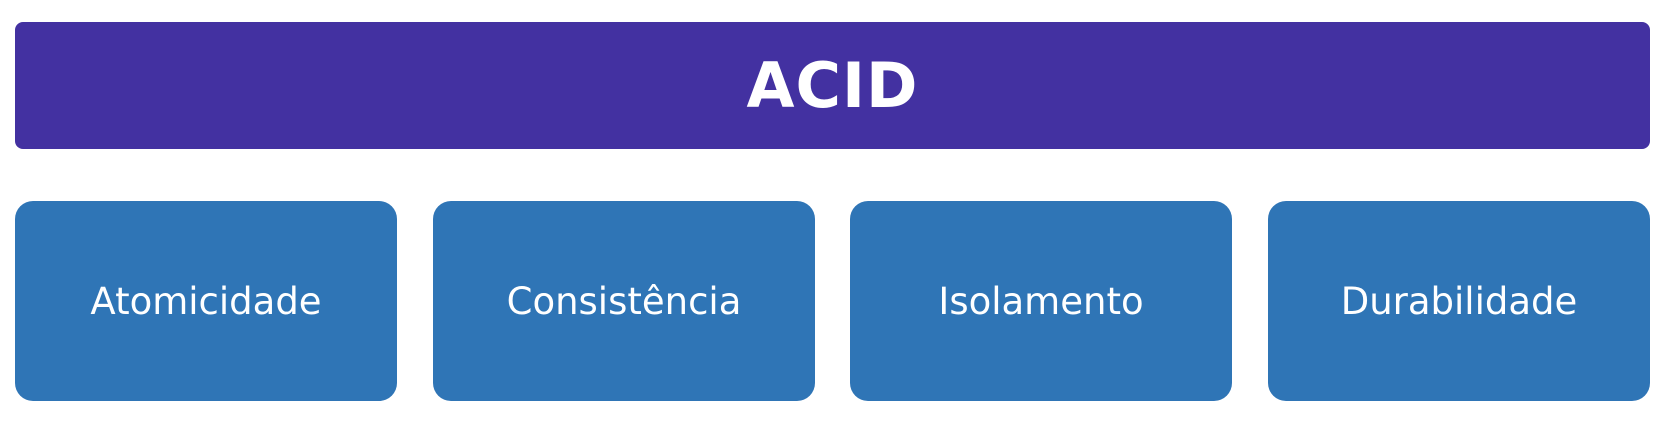  I want to click on property-label: Consistência, so click(624, 301).